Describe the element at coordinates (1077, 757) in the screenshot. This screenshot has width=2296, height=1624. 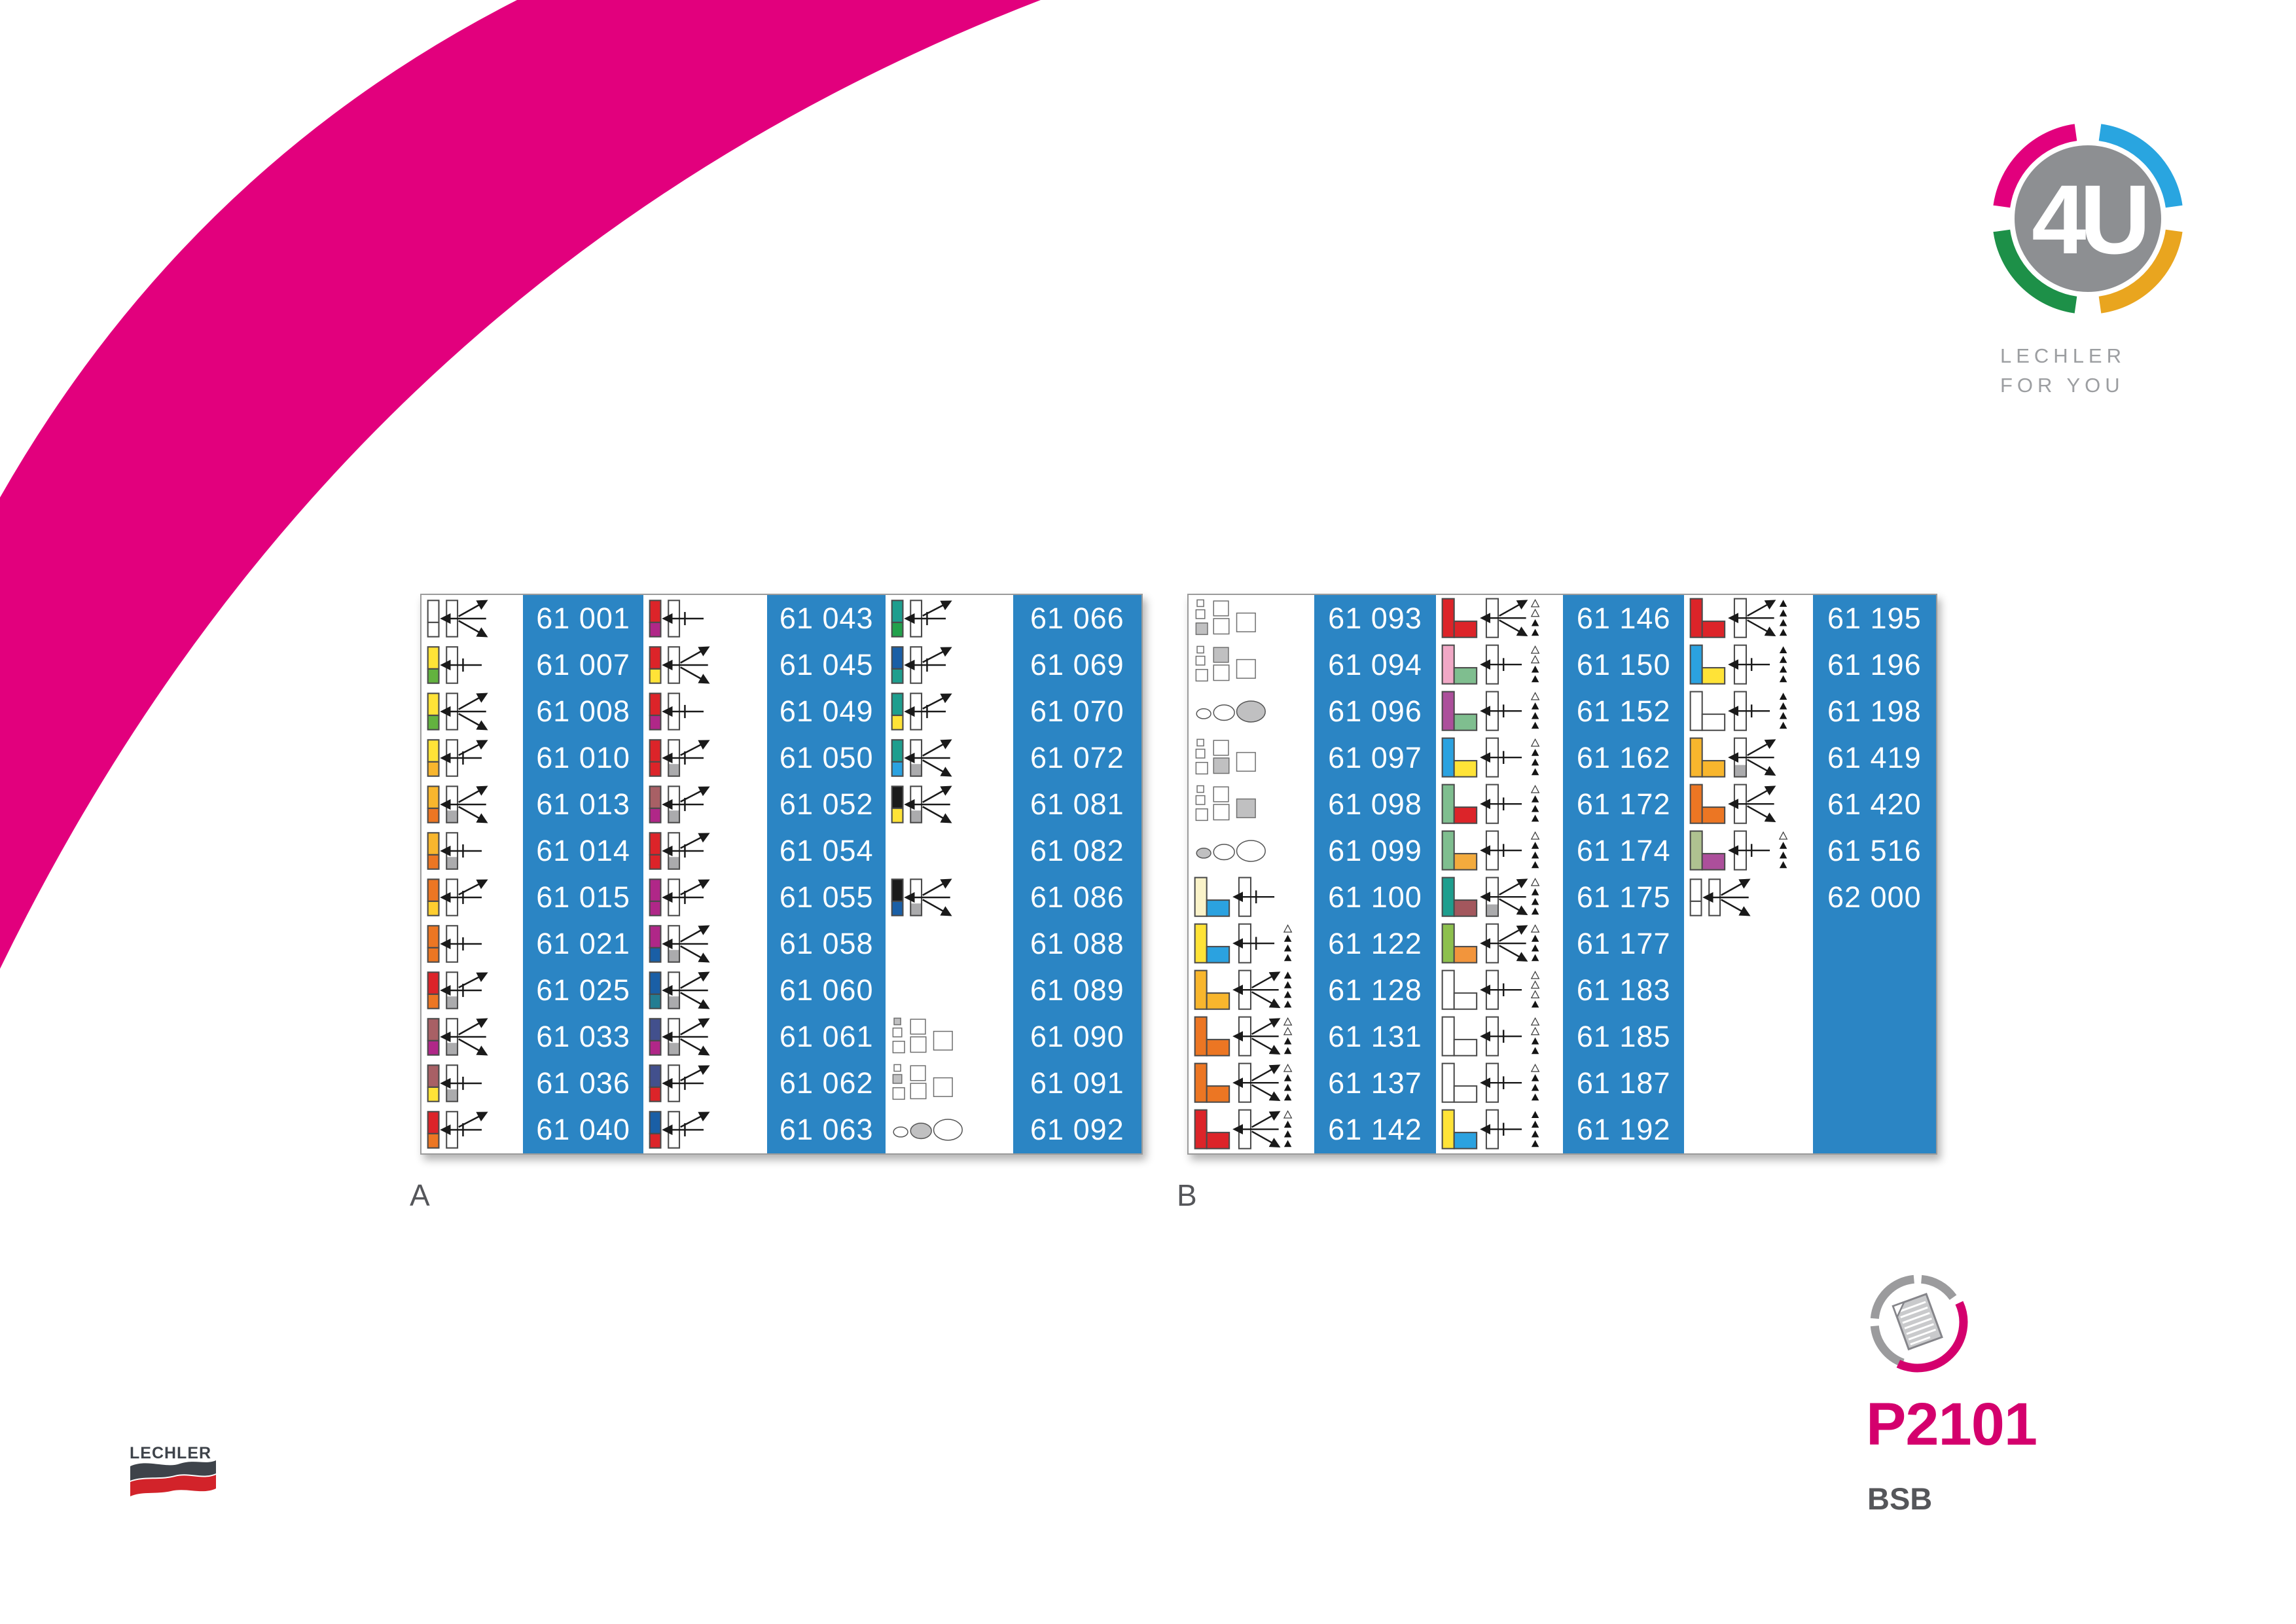
I see `color-code: 61 072` at that location.